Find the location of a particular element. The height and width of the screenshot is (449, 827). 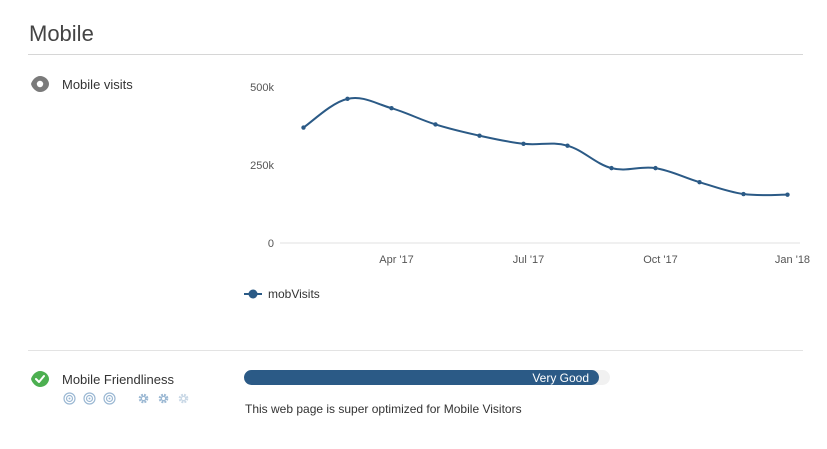

mobile-friendliness-progress-track: Very Good is located at coordinates (427, 377).